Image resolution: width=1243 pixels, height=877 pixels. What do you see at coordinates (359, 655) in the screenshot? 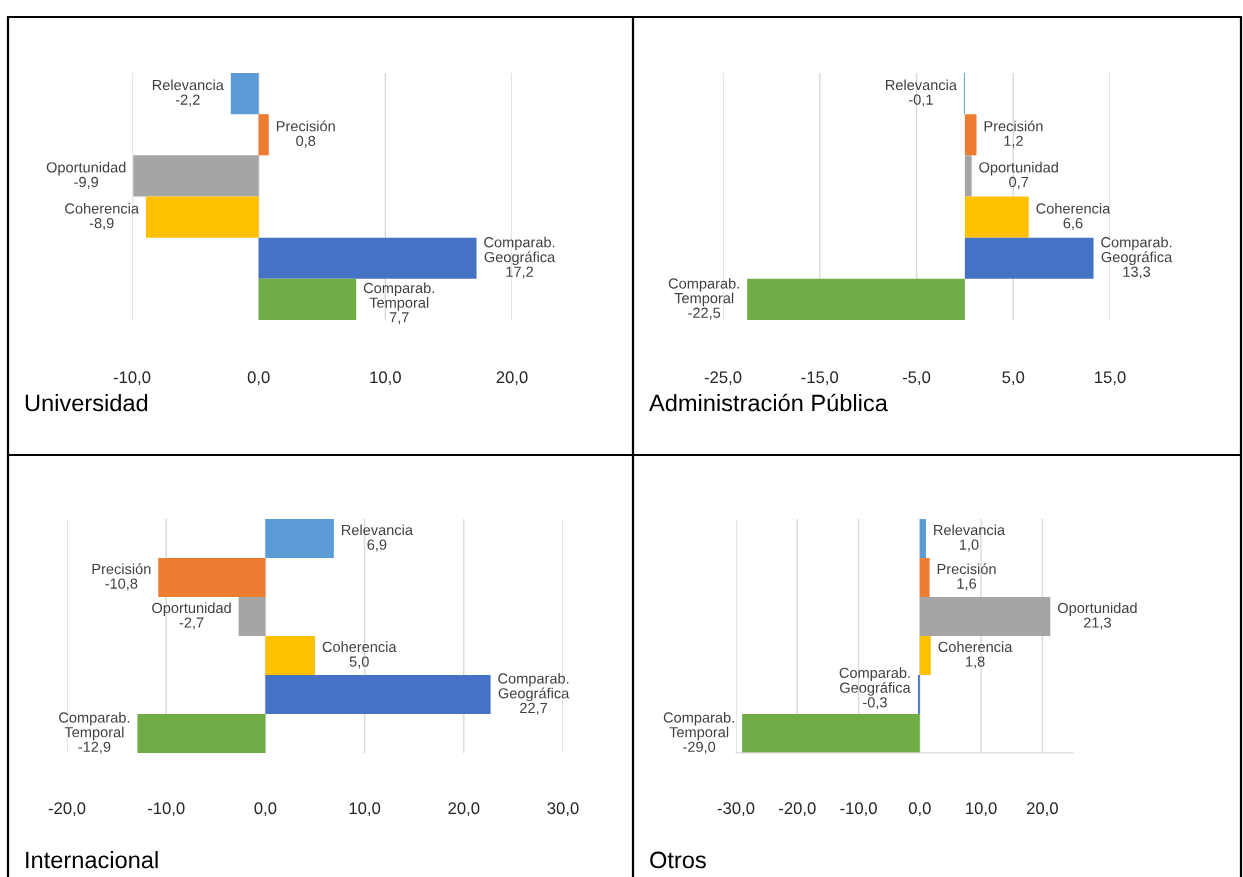
I see `data-label: Coherencia 5,0` at bounding box center [359, 655].